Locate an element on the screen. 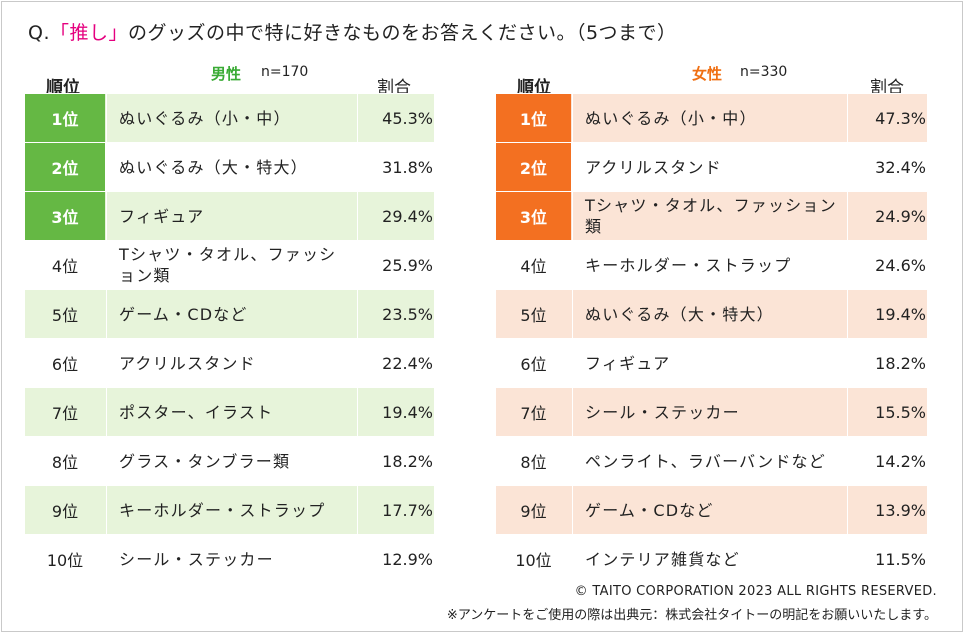 The height and width of the screenshot is (635, 966). table-row: 2位 ぬいぐるみ（大・特大） 31.8% is located at coordinates (229, 166).